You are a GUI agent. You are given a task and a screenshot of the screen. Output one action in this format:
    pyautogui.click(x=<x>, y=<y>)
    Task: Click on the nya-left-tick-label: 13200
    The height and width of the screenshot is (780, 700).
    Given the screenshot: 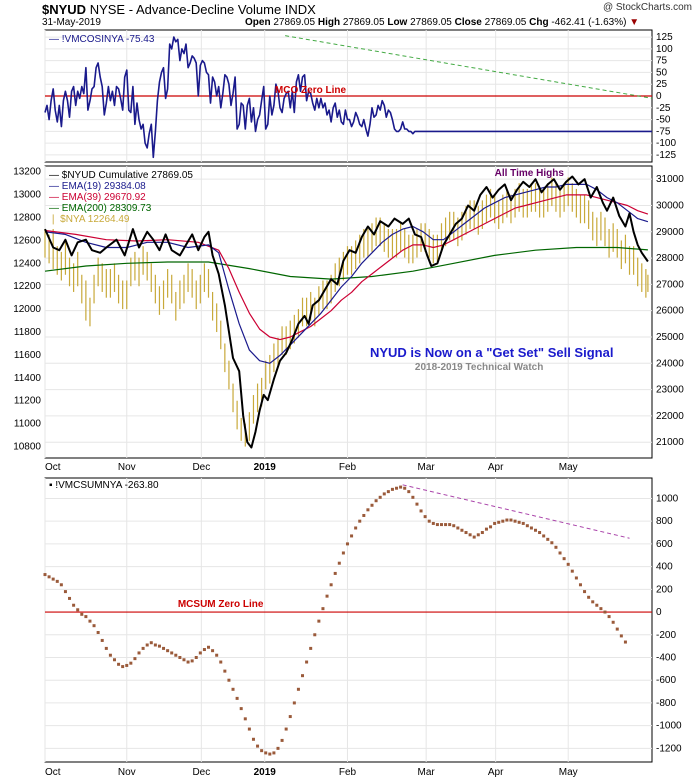 What is the action you would take?
    pyautogui.click(x=27, y=172)
    